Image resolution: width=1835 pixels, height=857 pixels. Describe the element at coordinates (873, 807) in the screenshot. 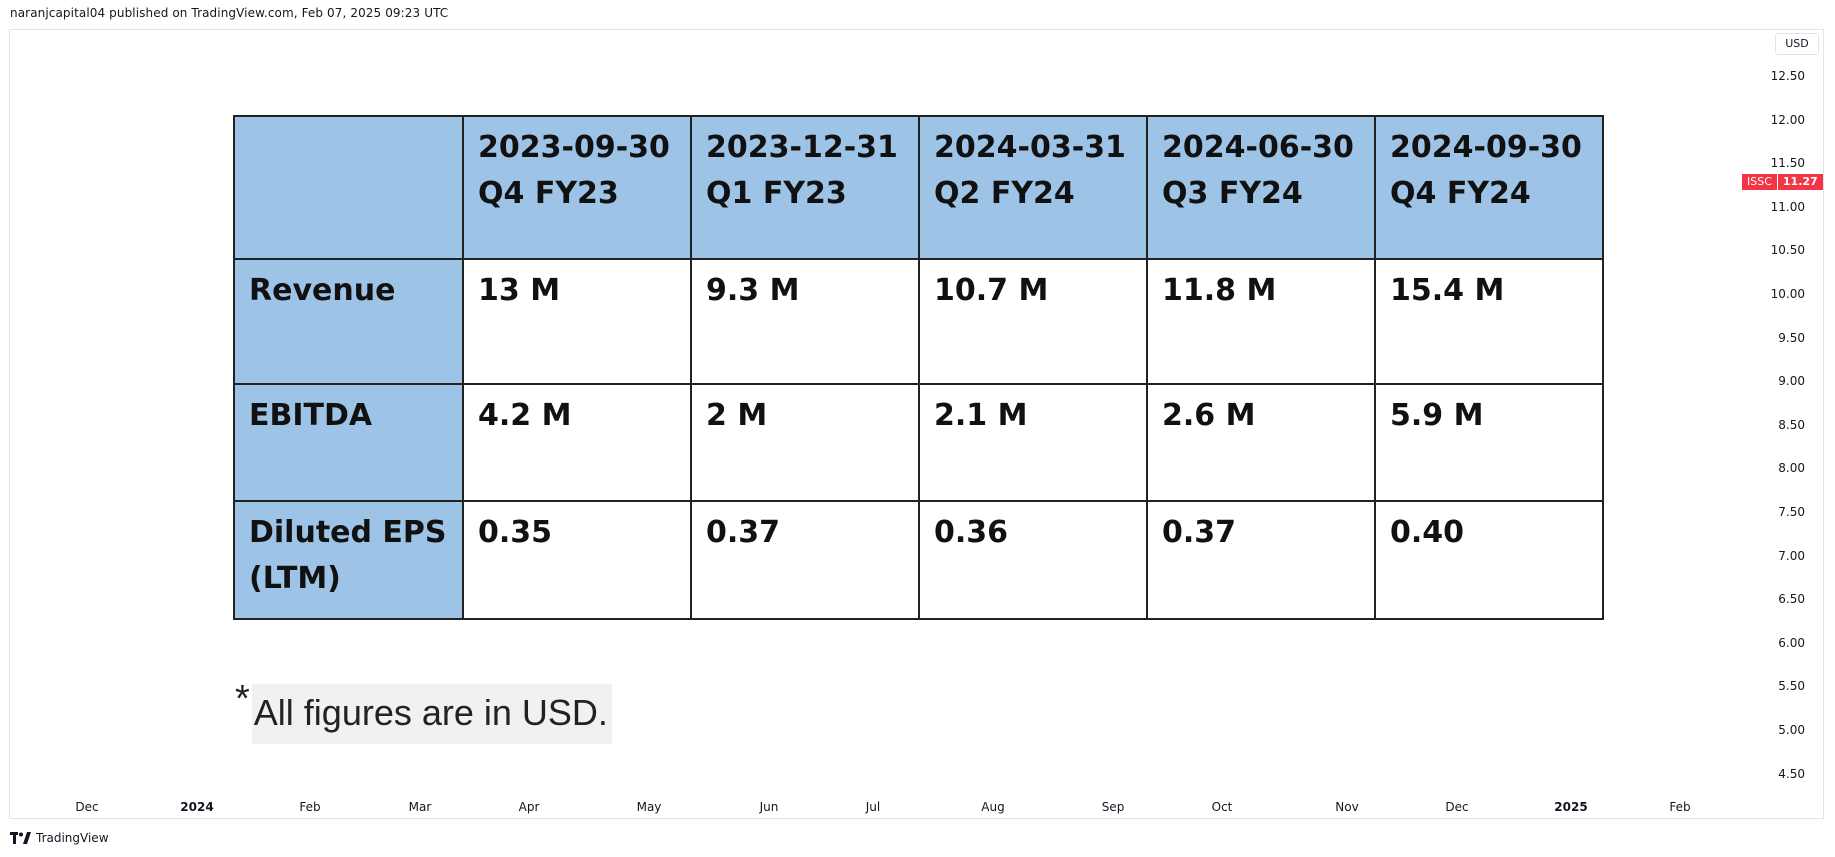

I see `time-tick-label: Jul` at that location.